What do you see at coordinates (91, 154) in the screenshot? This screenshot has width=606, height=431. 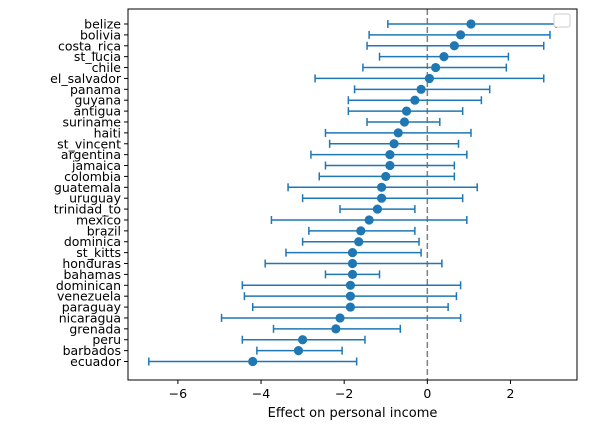 I see `y-tick-label: argentina` at bounding box center [91, 154].